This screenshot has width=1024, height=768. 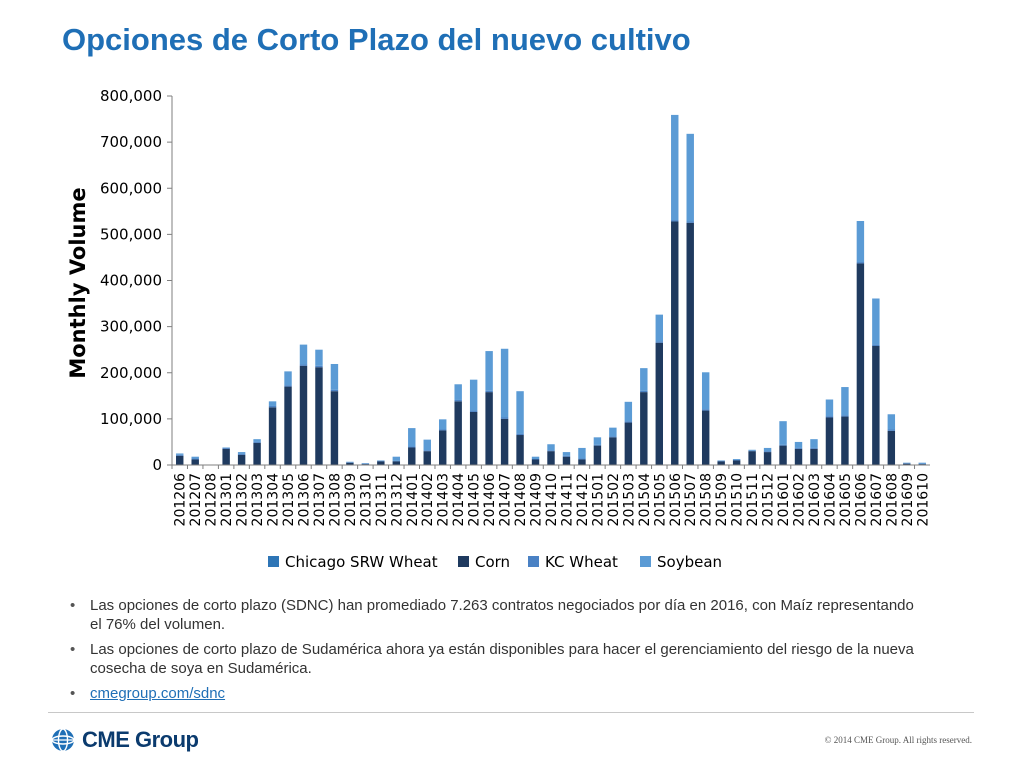 What do you see at coordinates (366, 499) in the screenshot?
I see `x-tick-label: 201310` at bounding box center [366, 499].